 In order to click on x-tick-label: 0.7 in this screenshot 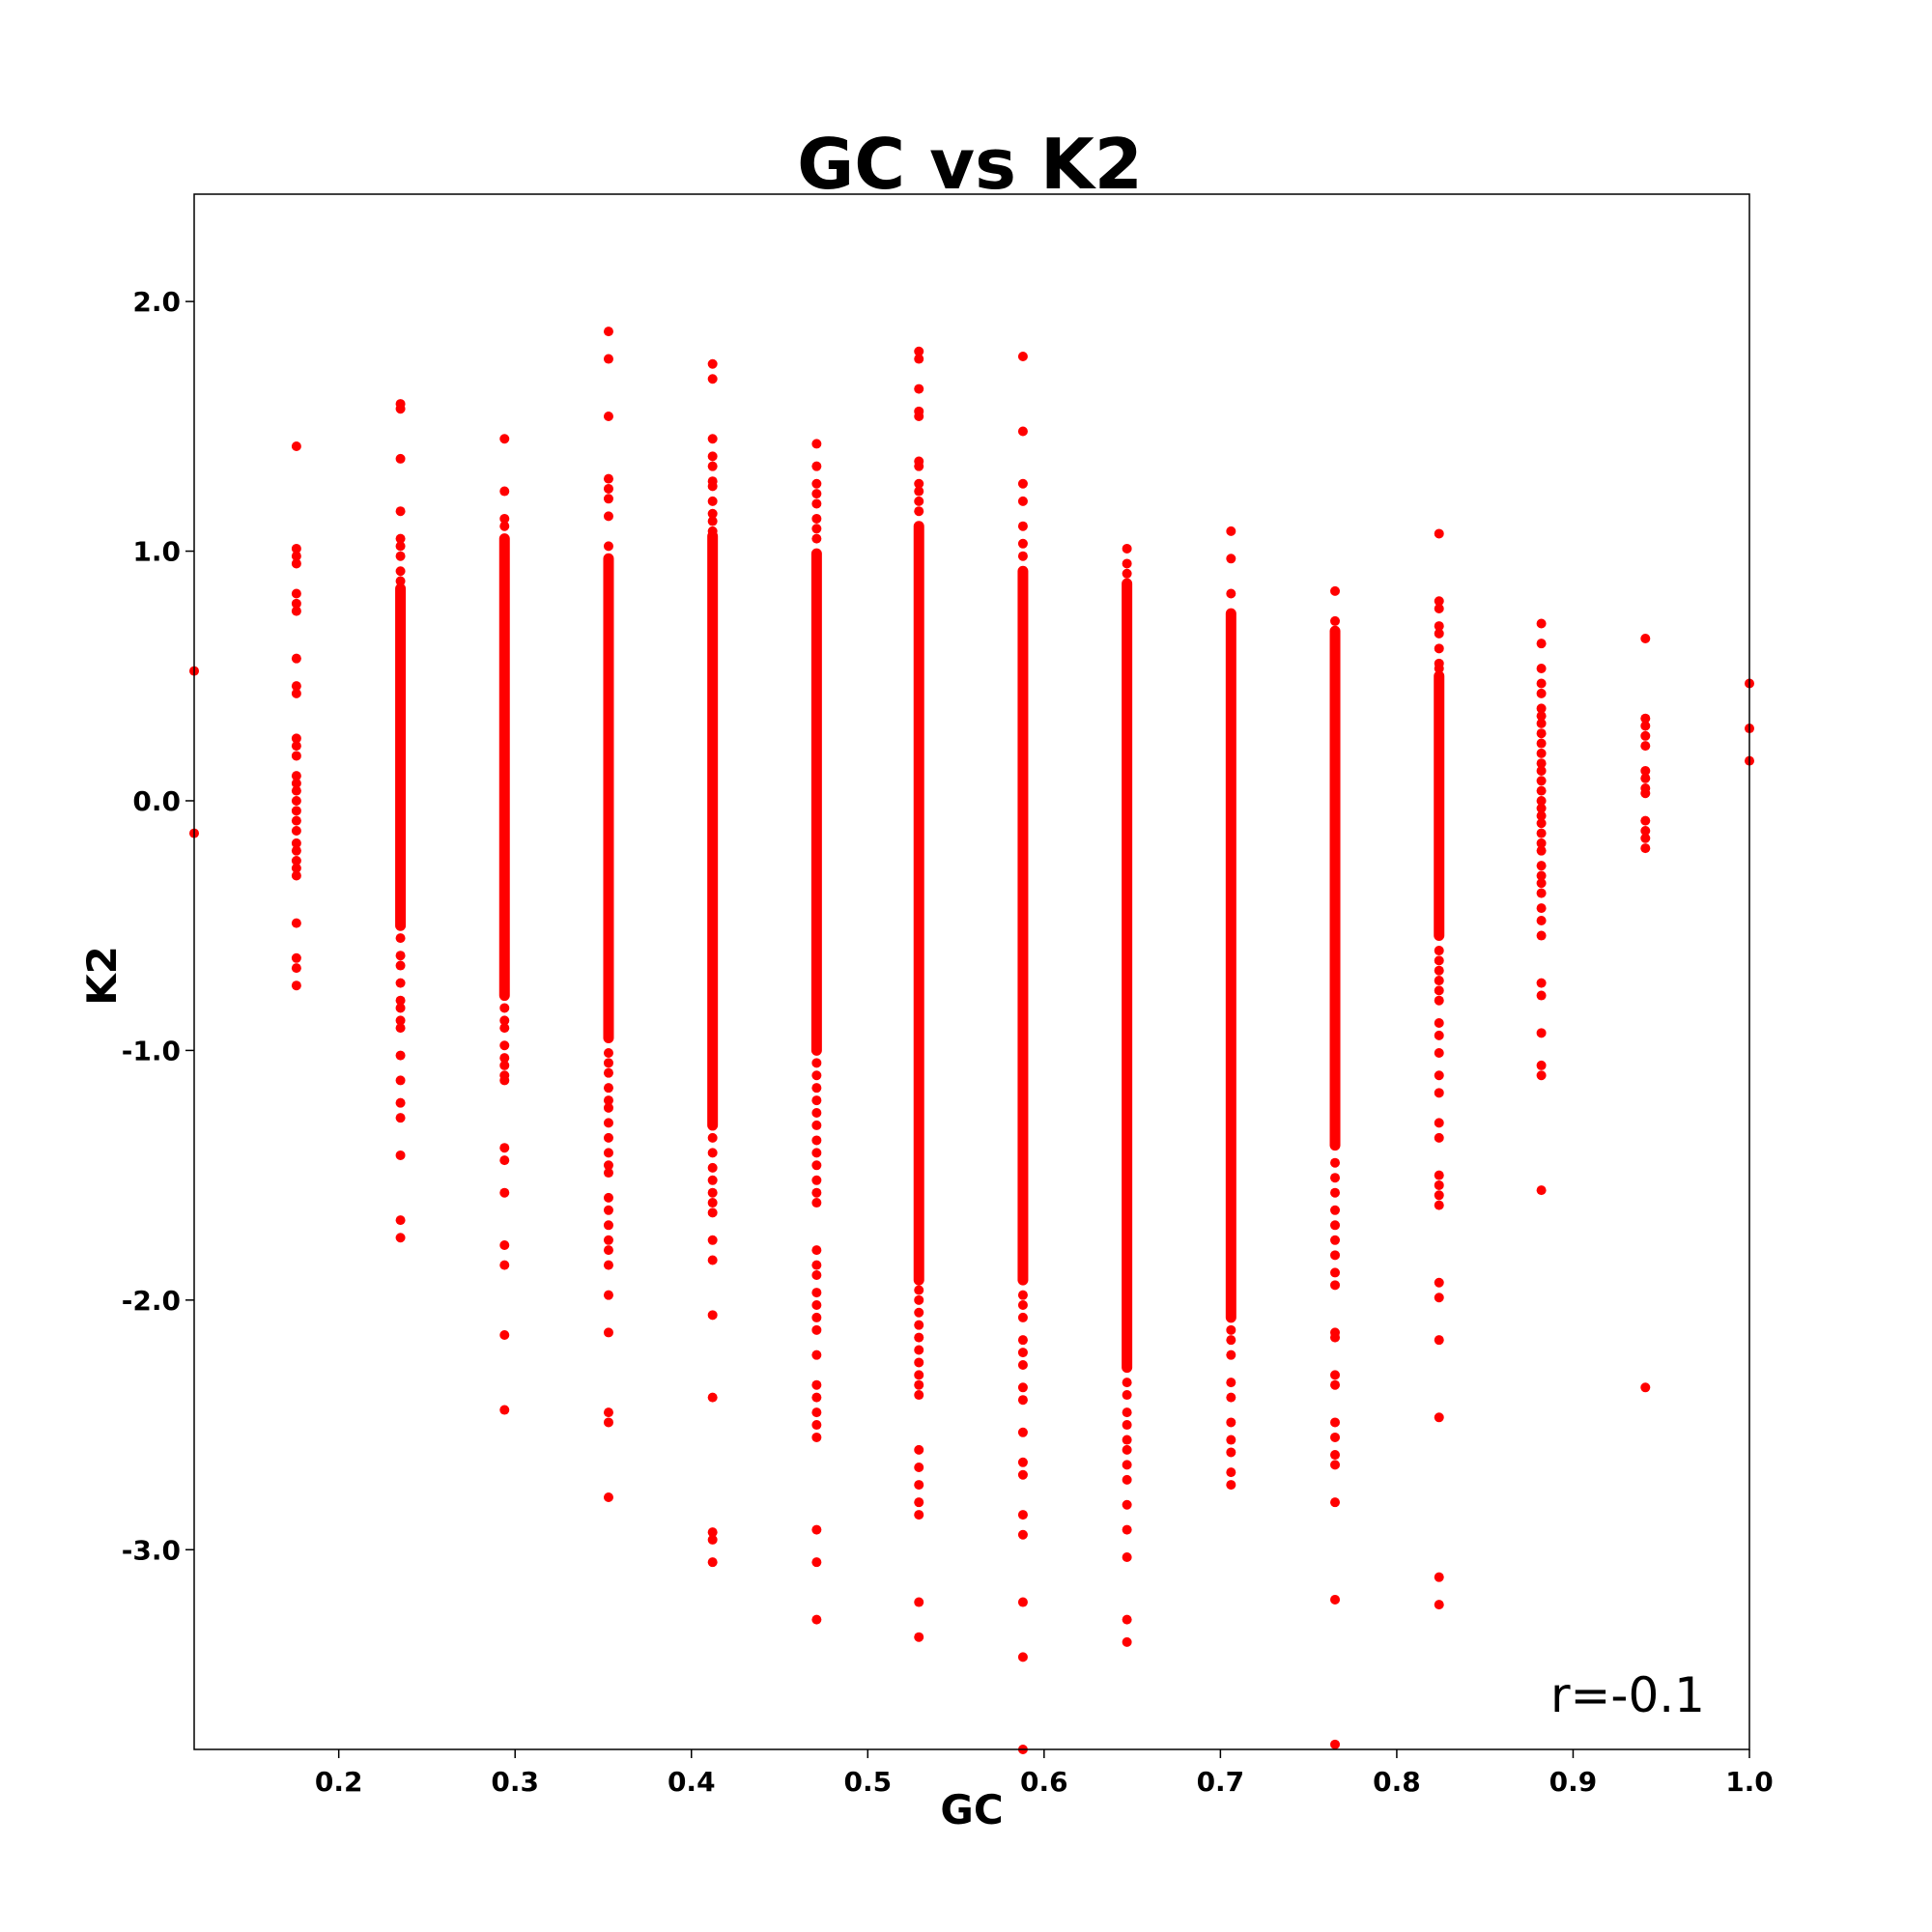, I will do `click(1221, 1782)`.